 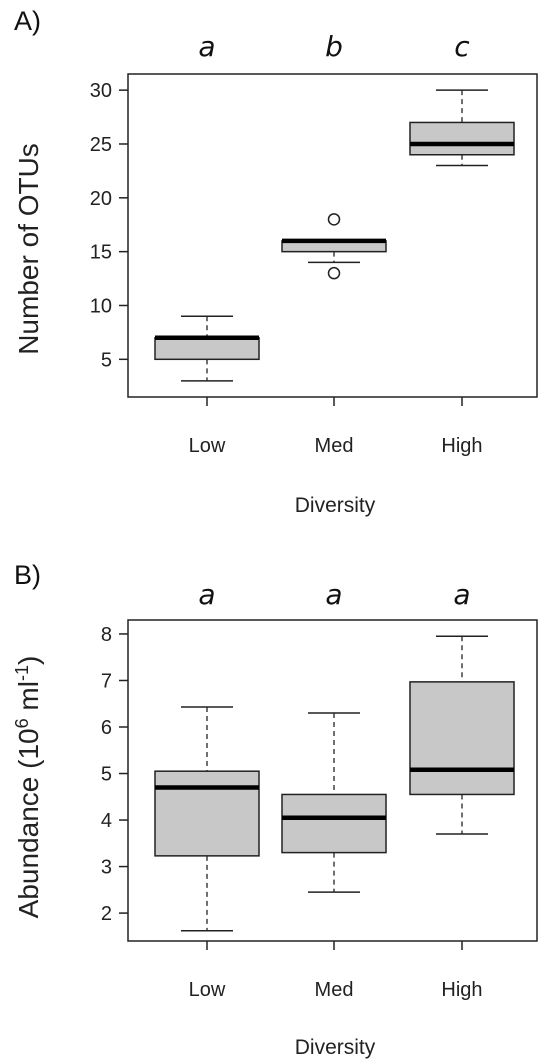 I want to click on panel-b-ylabel-mid: ml, so click(x=28, y=699).